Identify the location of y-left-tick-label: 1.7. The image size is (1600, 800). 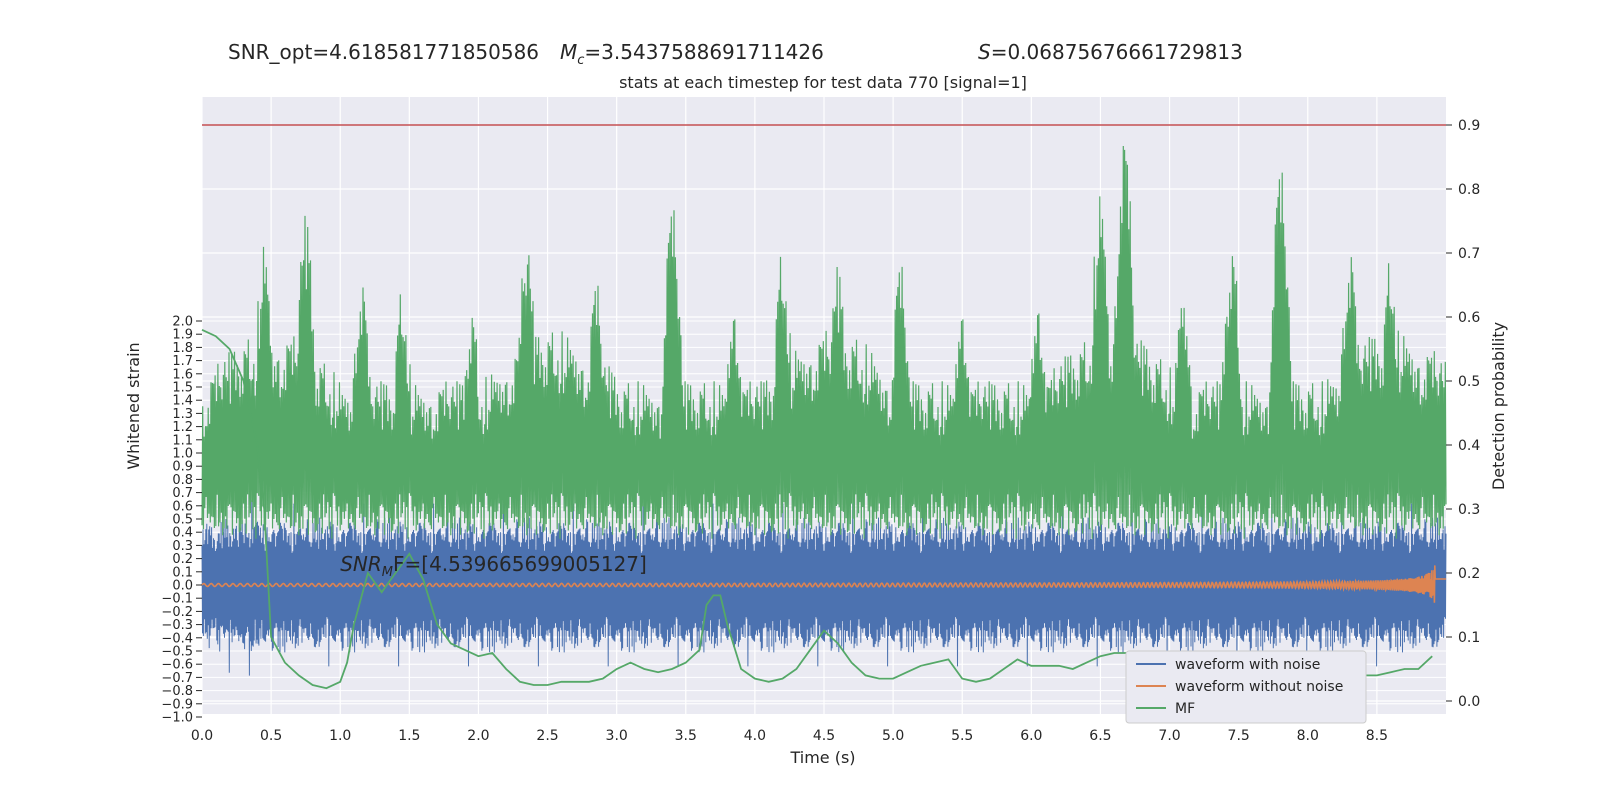
(182, 361).